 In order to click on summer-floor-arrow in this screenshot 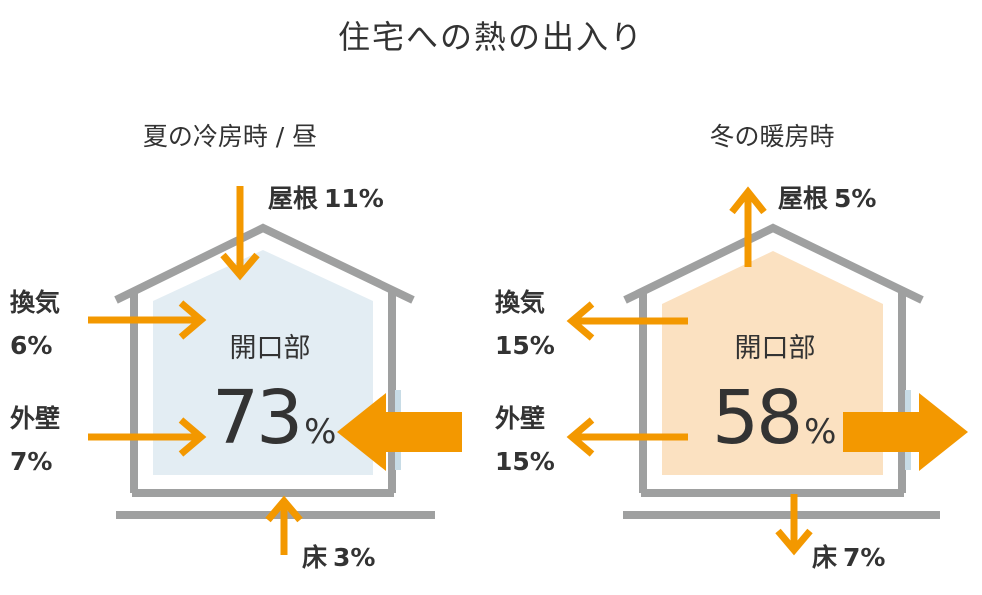, I will do `click(284, 525)`.